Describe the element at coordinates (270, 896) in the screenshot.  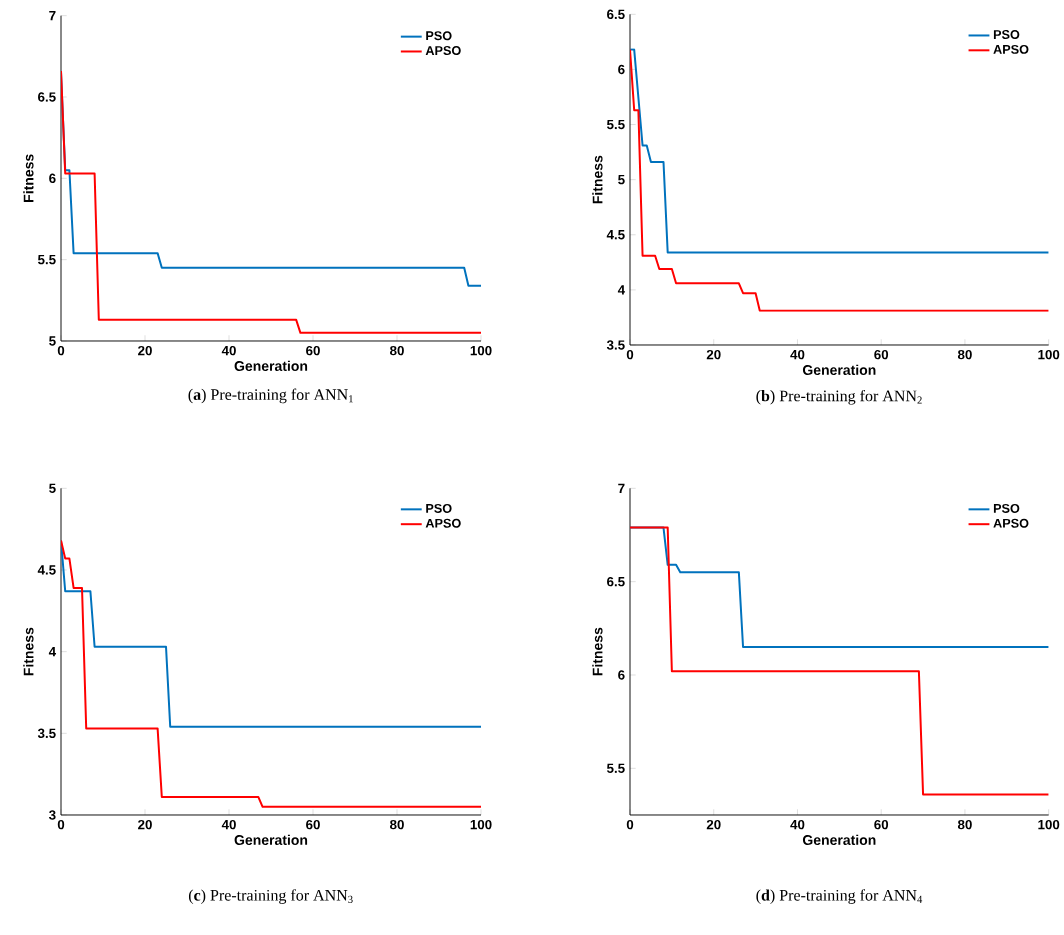
I see `text: (c) Pre-training for ANN$_{3}$` at that location.